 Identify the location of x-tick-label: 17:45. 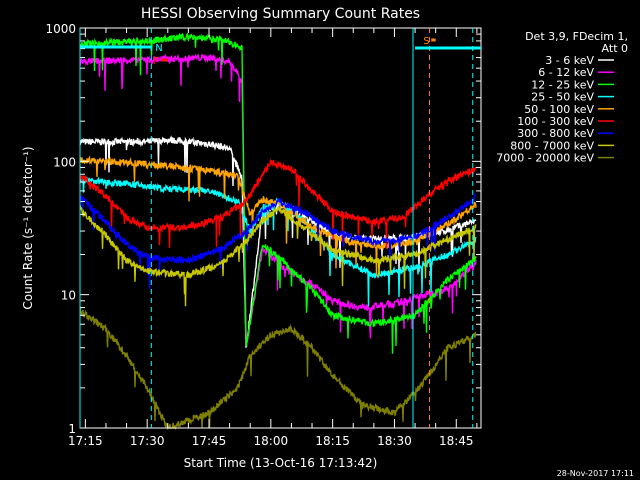
(209, 441).